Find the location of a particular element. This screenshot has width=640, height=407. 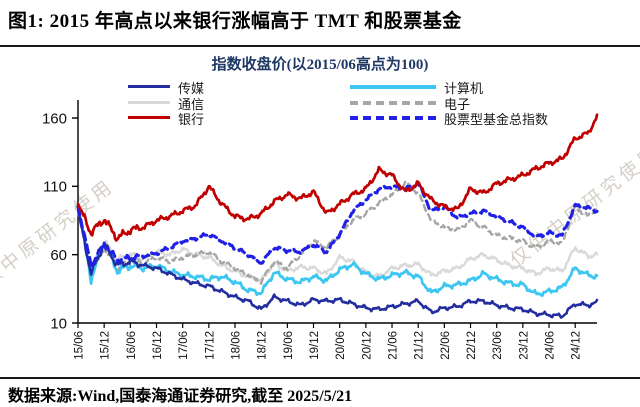

svg-text: 18/12 is located at coordinates (263, 345).